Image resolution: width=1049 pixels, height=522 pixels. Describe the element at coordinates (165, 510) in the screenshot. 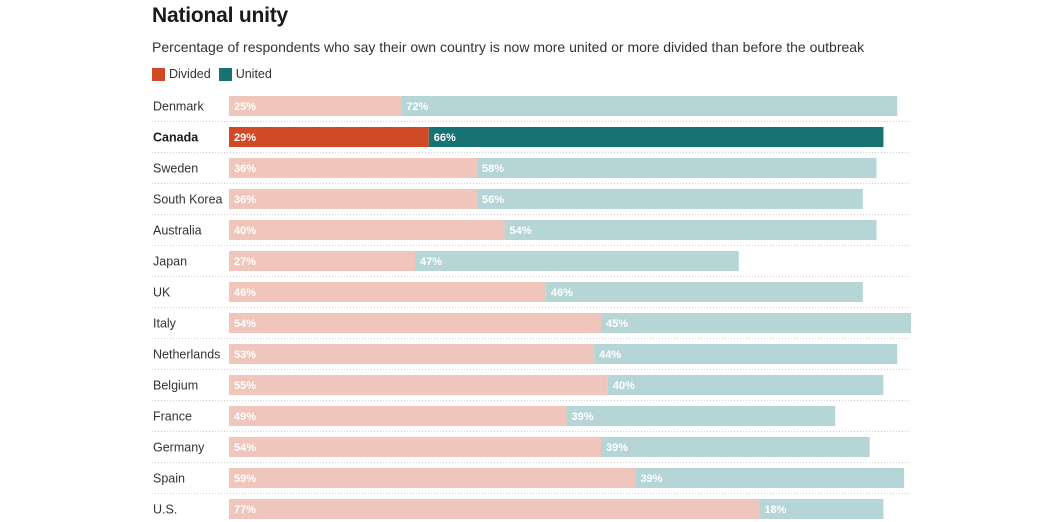

I see `category-label: U.S.` at that location.